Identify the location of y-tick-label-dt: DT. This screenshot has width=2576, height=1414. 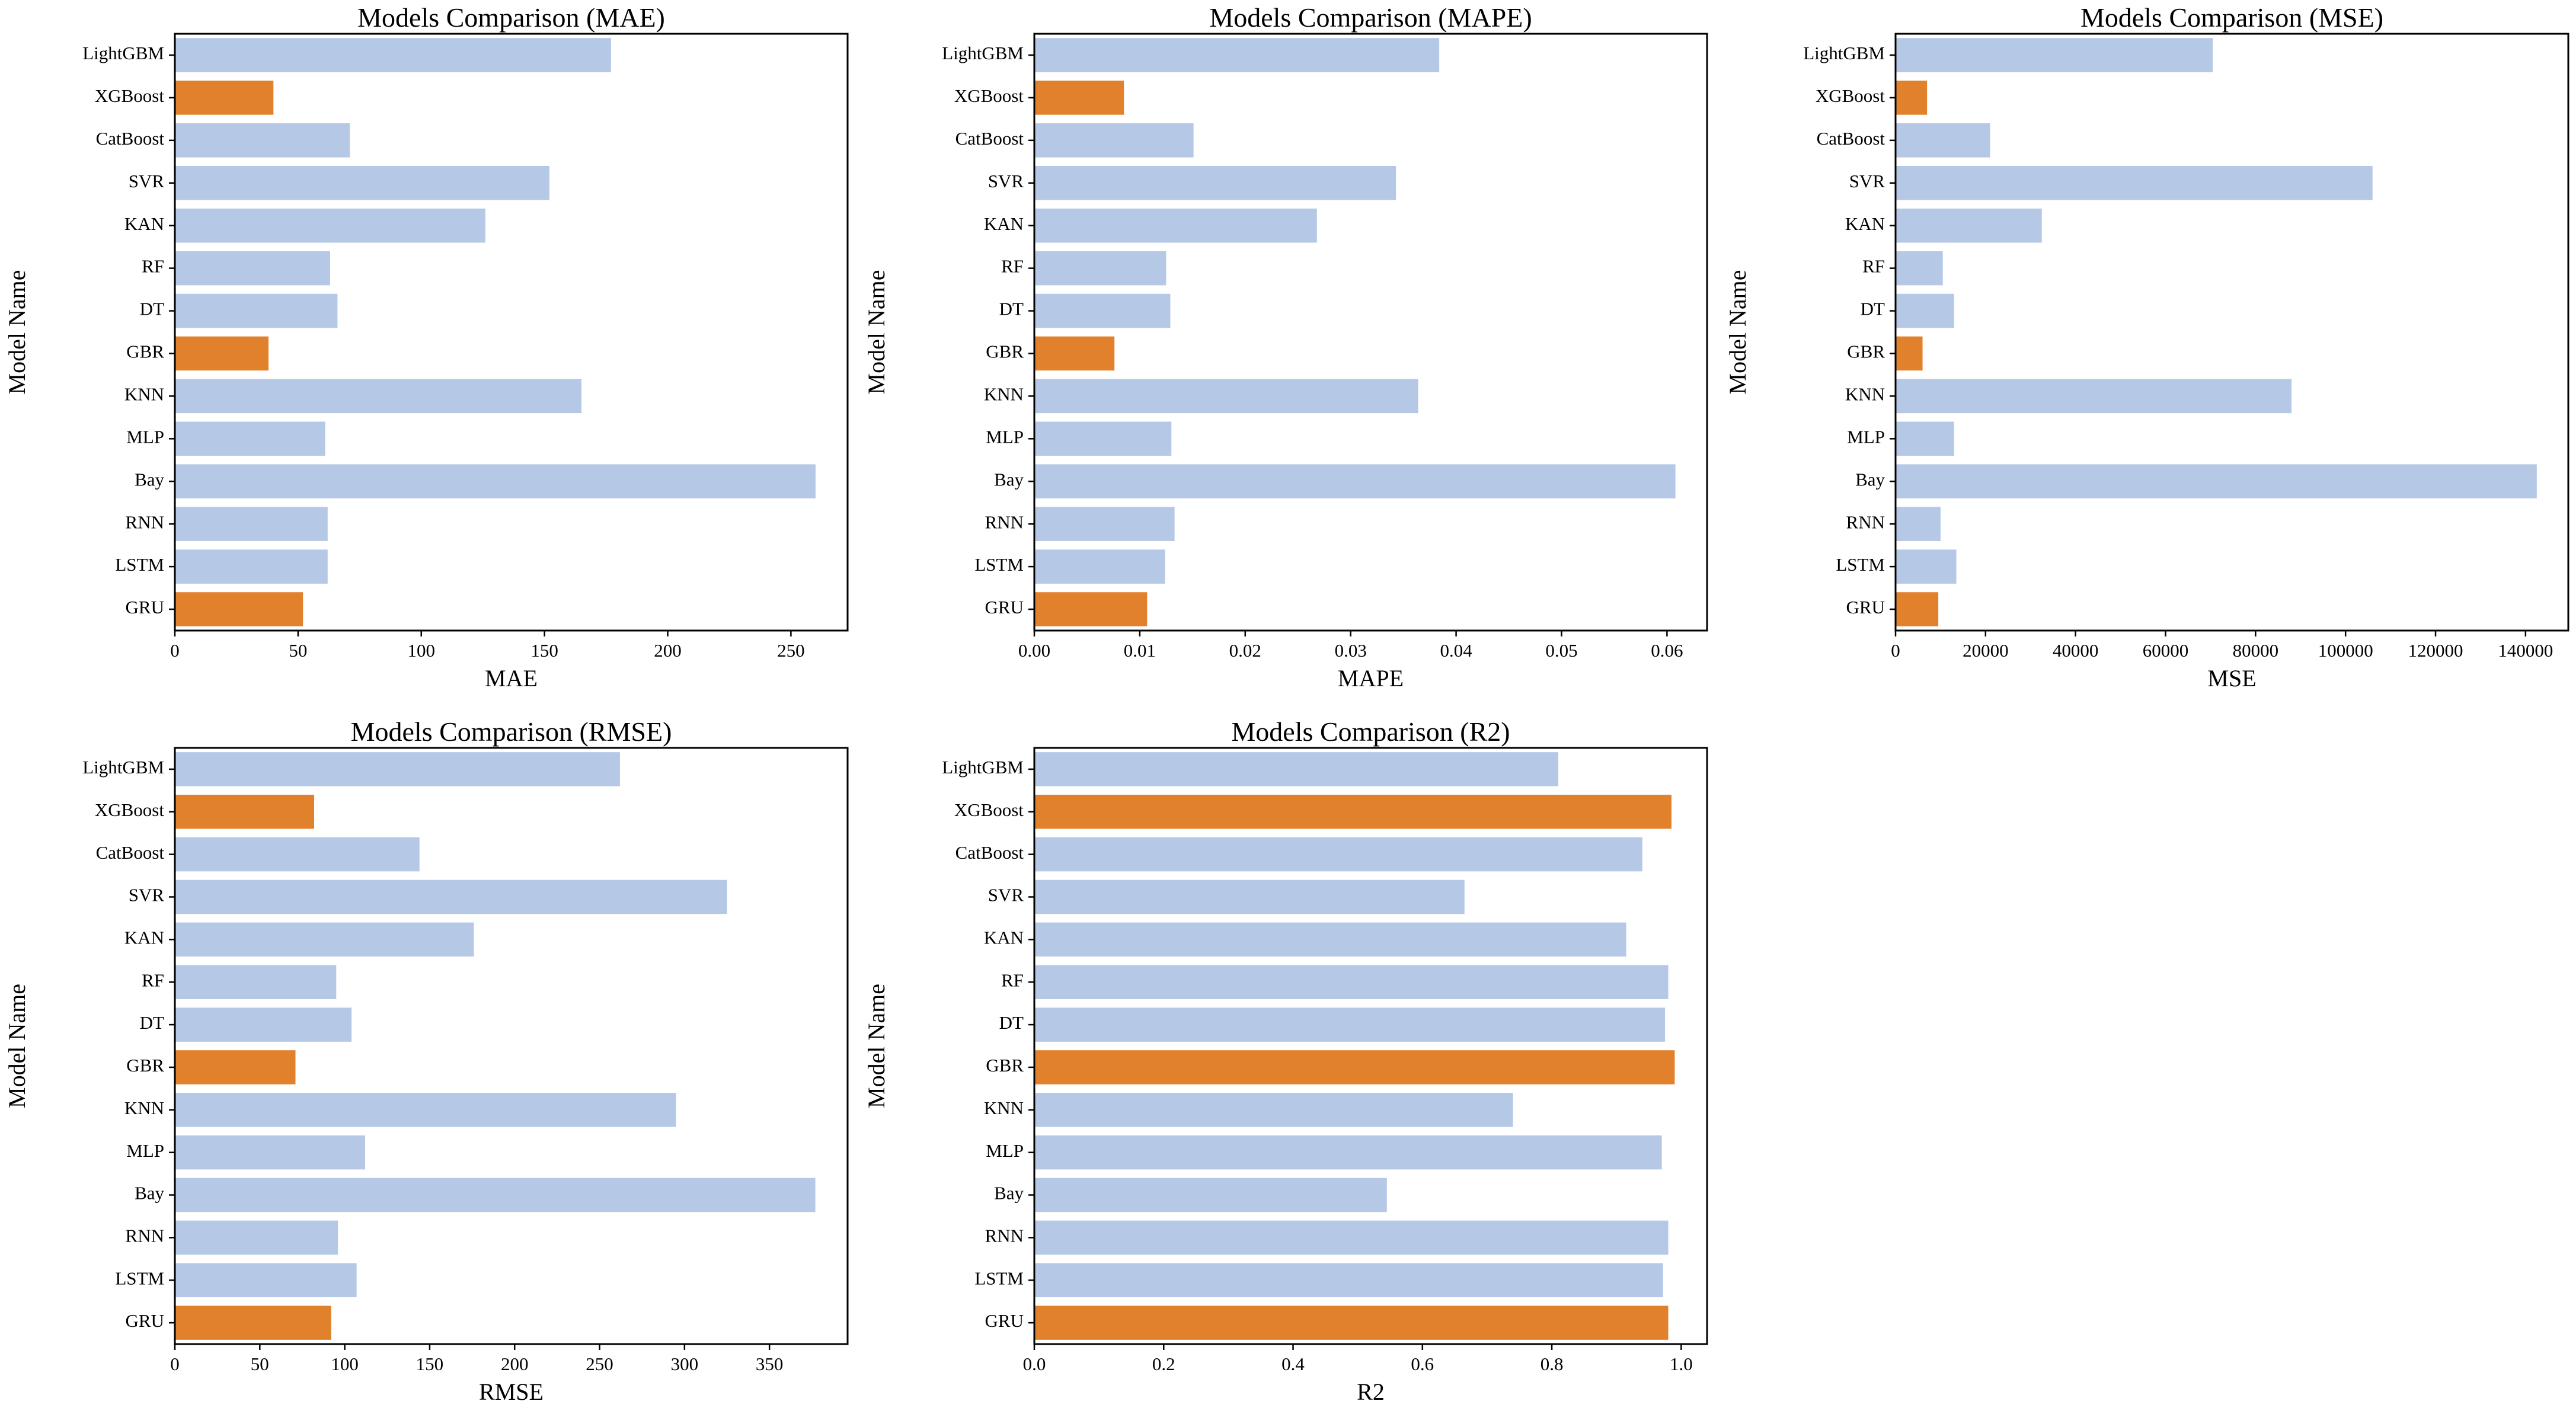
(152, 309).